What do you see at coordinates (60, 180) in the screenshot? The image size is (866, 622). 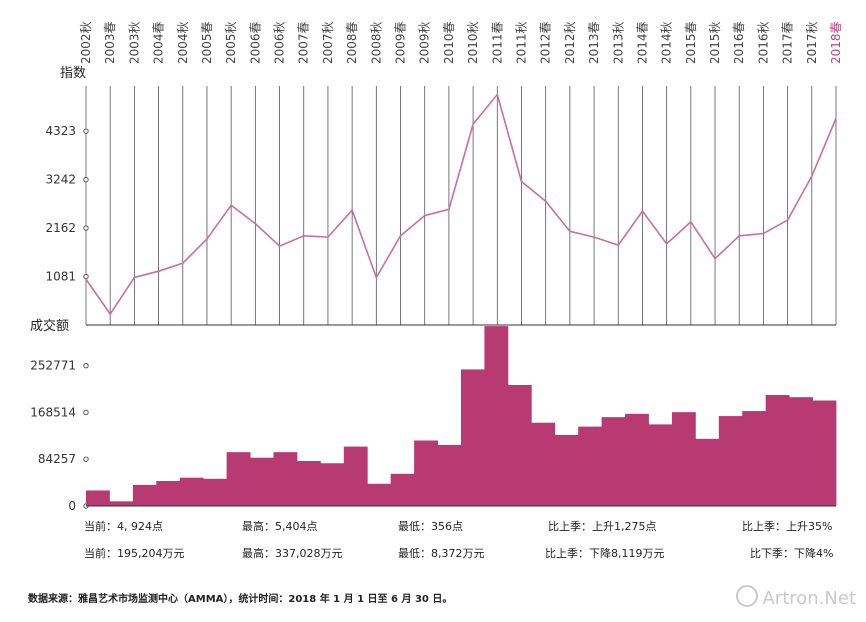 I see `index-tick-label: 3242` at bounding box center [60, 180].